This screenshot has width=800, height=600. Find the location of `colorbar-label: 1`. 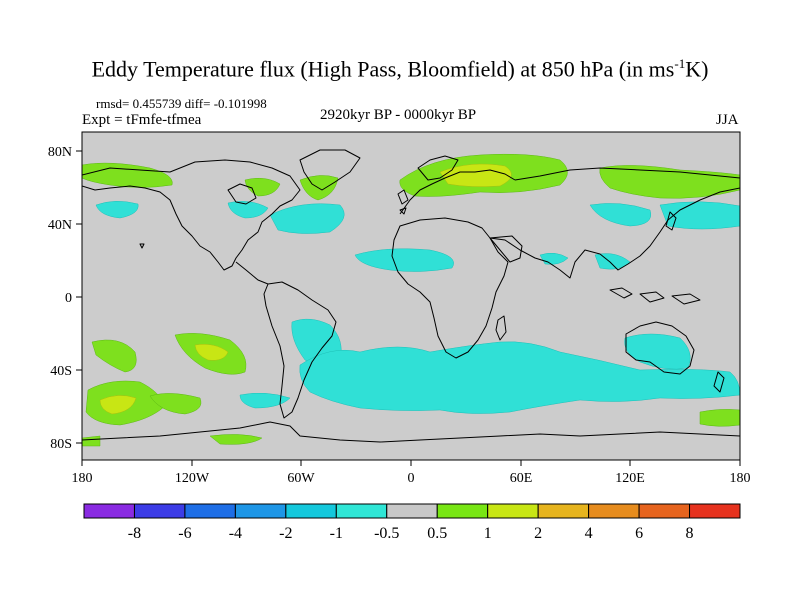

colorbar-label: 1 is located at coordinates (488, 533).